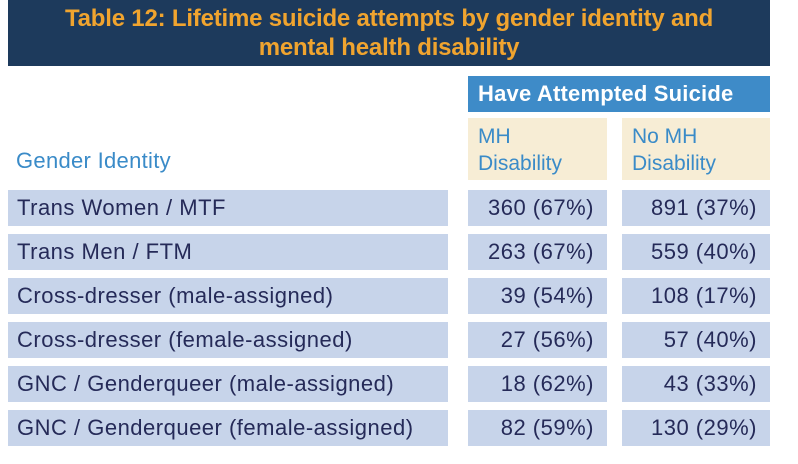  I want to click on row-label: GNC / Genderqueer (female-assigned), so click(228, 428).